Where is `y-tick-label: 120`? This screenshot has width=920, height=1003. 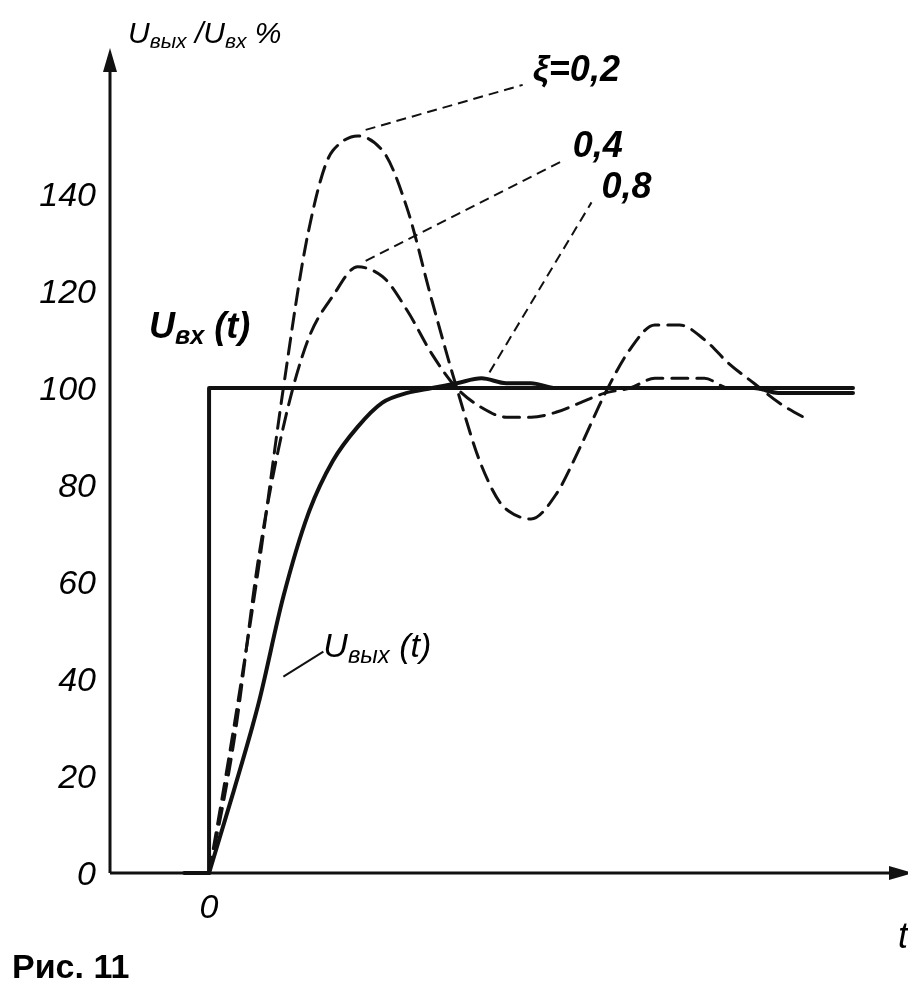 y-tick-label: 120 is located at coordinates (68, 290).